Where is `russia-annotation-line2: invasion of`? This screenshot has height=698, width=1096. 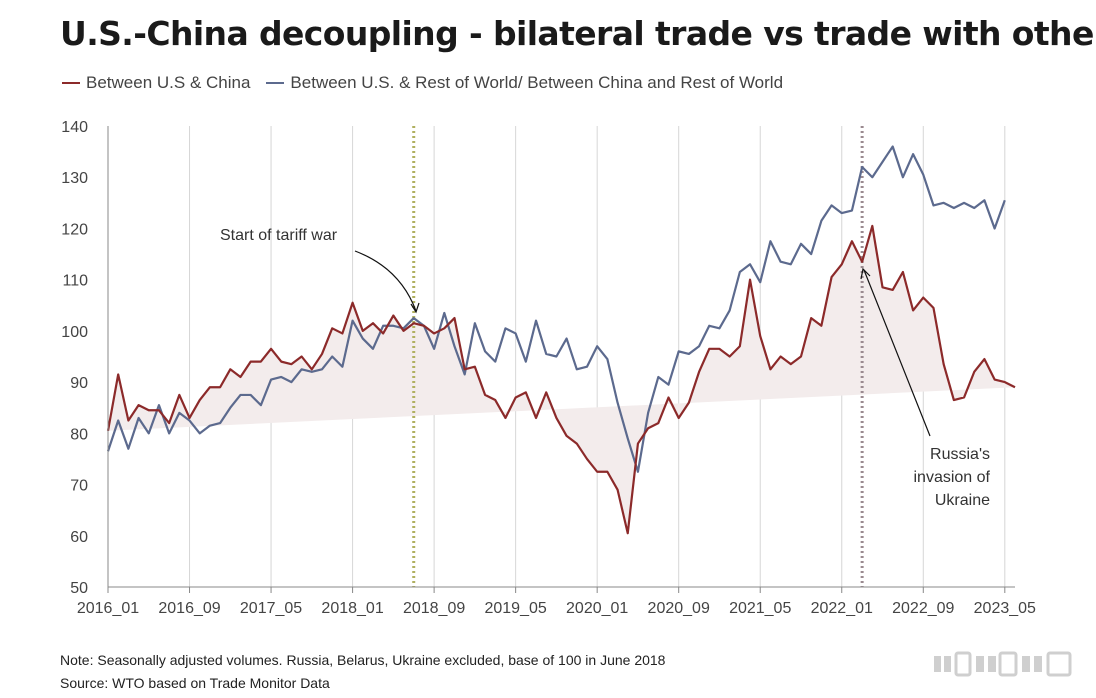 russia-annotation-line2: invasion of is located at coordinates (952, 477).